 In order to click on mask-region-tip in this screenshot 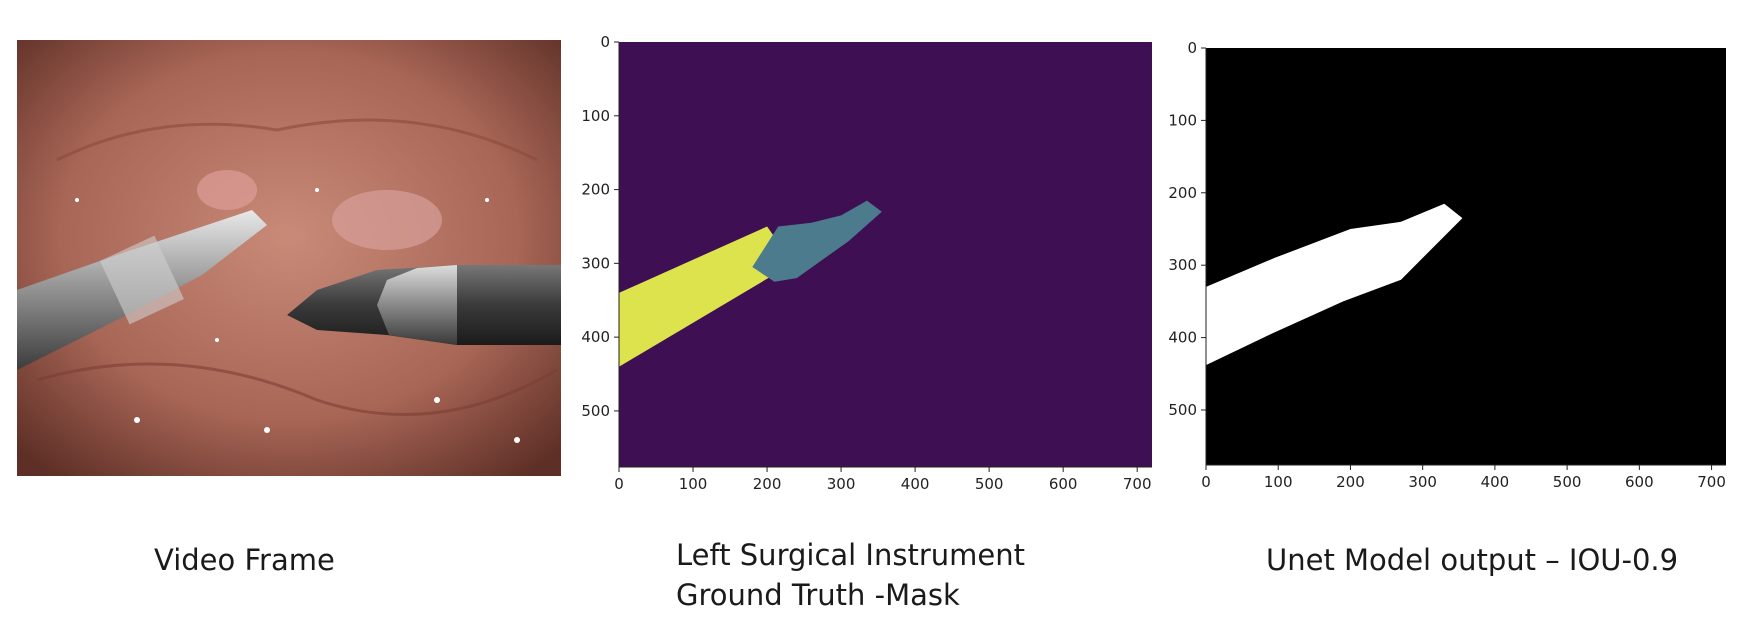, I will do `click(817, 241)`.